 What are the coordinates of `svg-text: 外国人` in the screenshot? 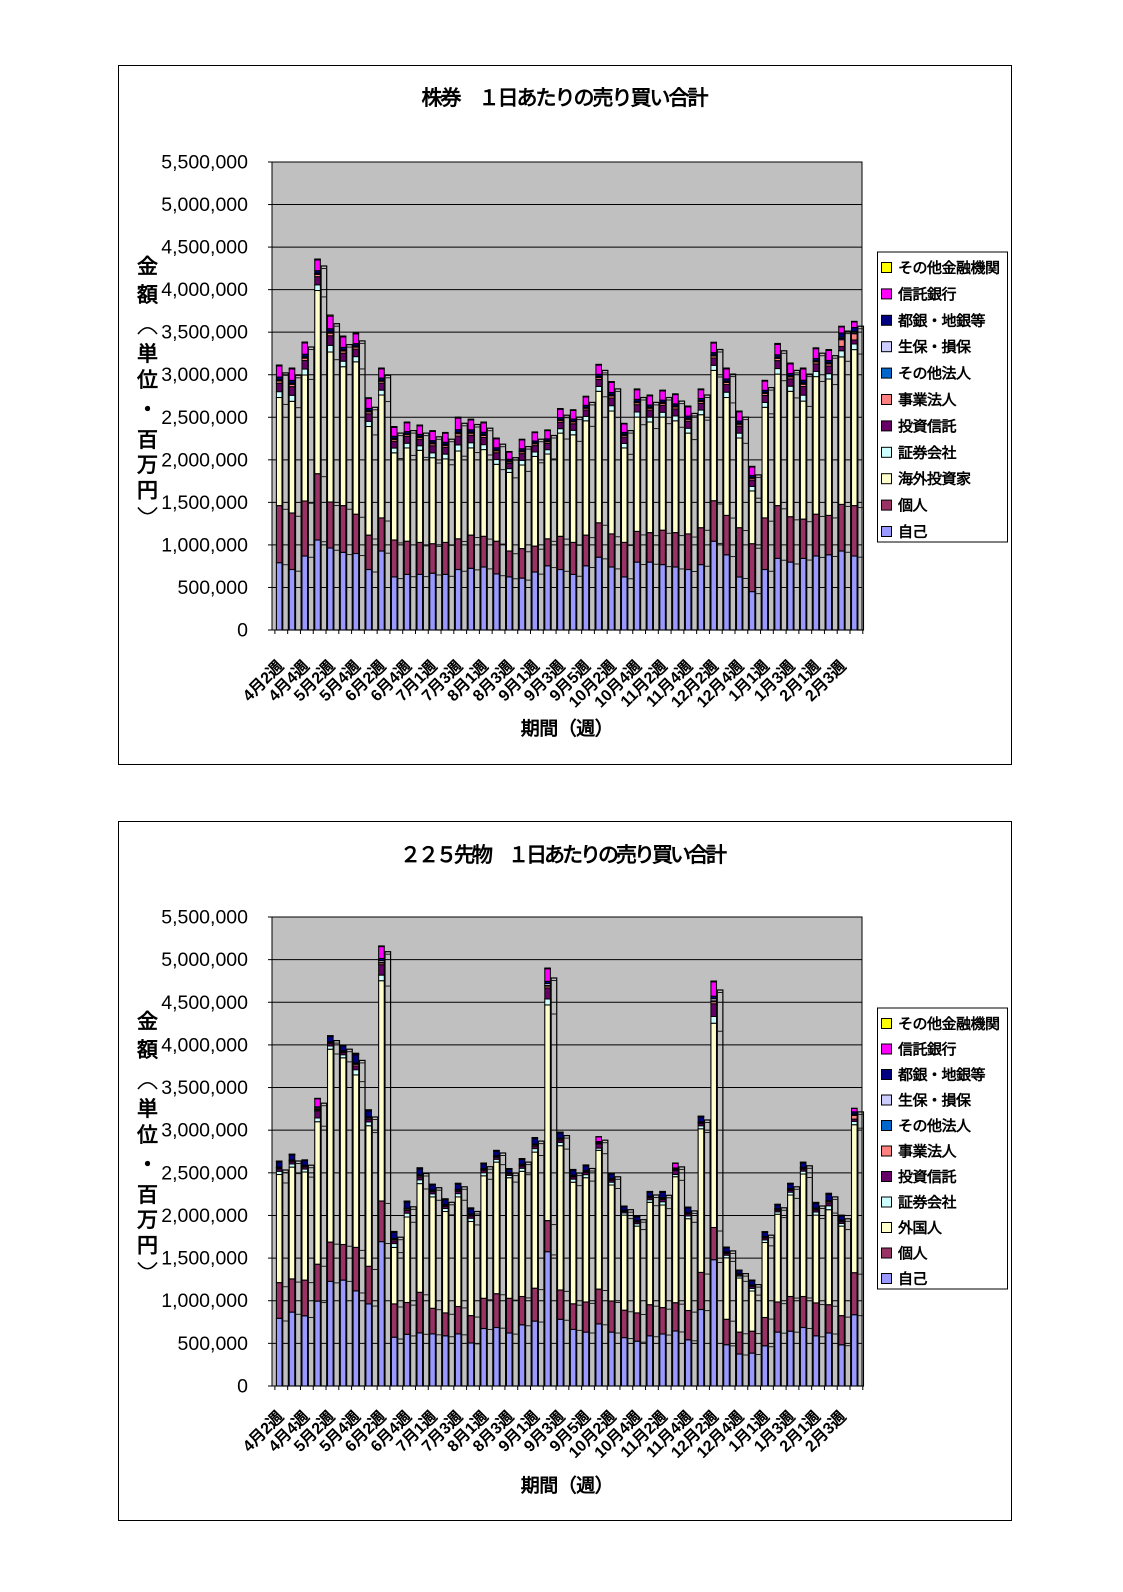 It's located at (920, 1227).